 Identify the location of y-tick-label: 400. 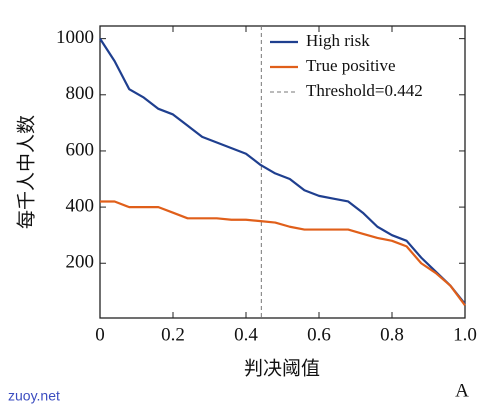
(80, 205).